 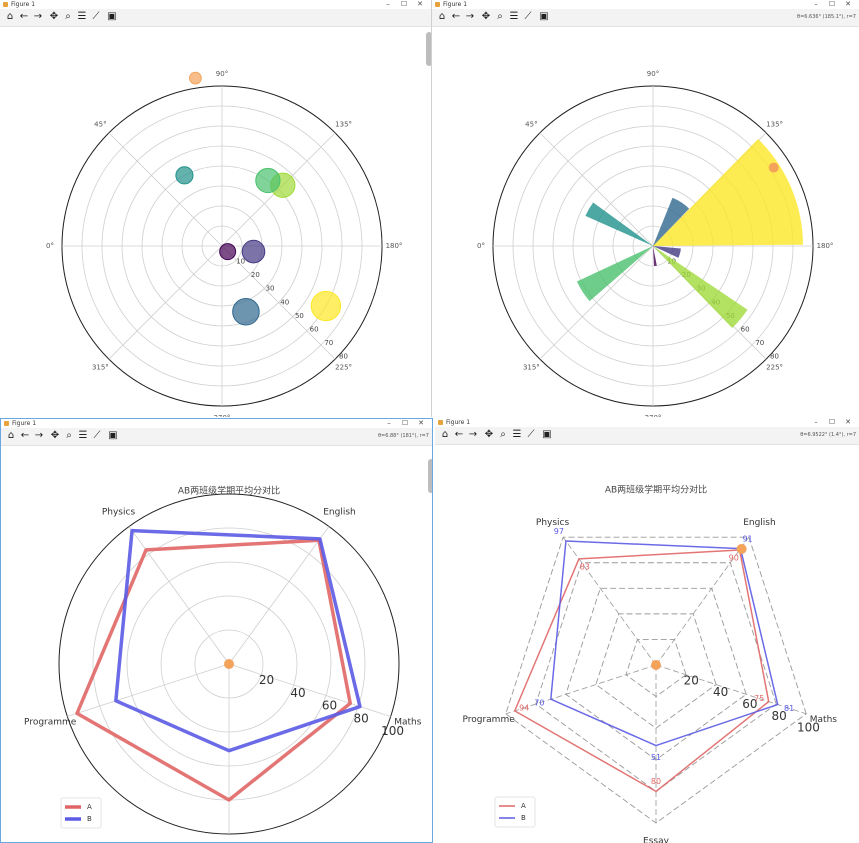 What do you see at coordinates (747, 538) in the screenshot?
I see `data-label: 91` at bounding box center [747, 538].